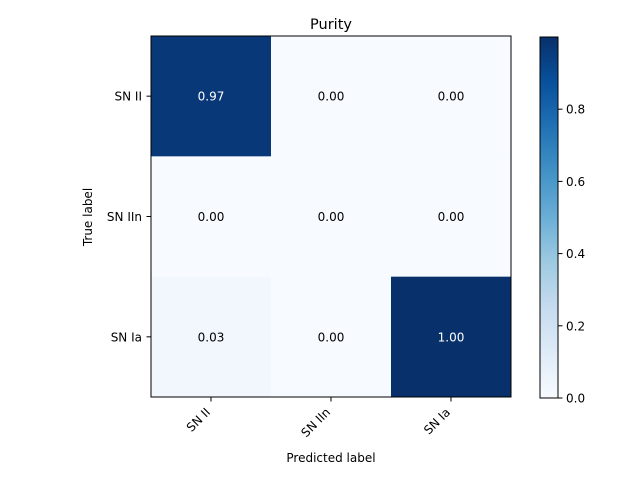 Image resolution: width=640 pixels, height=485 pixels. I want to click on colorbar-tick-label-1: 0.2, so click(575, 326).